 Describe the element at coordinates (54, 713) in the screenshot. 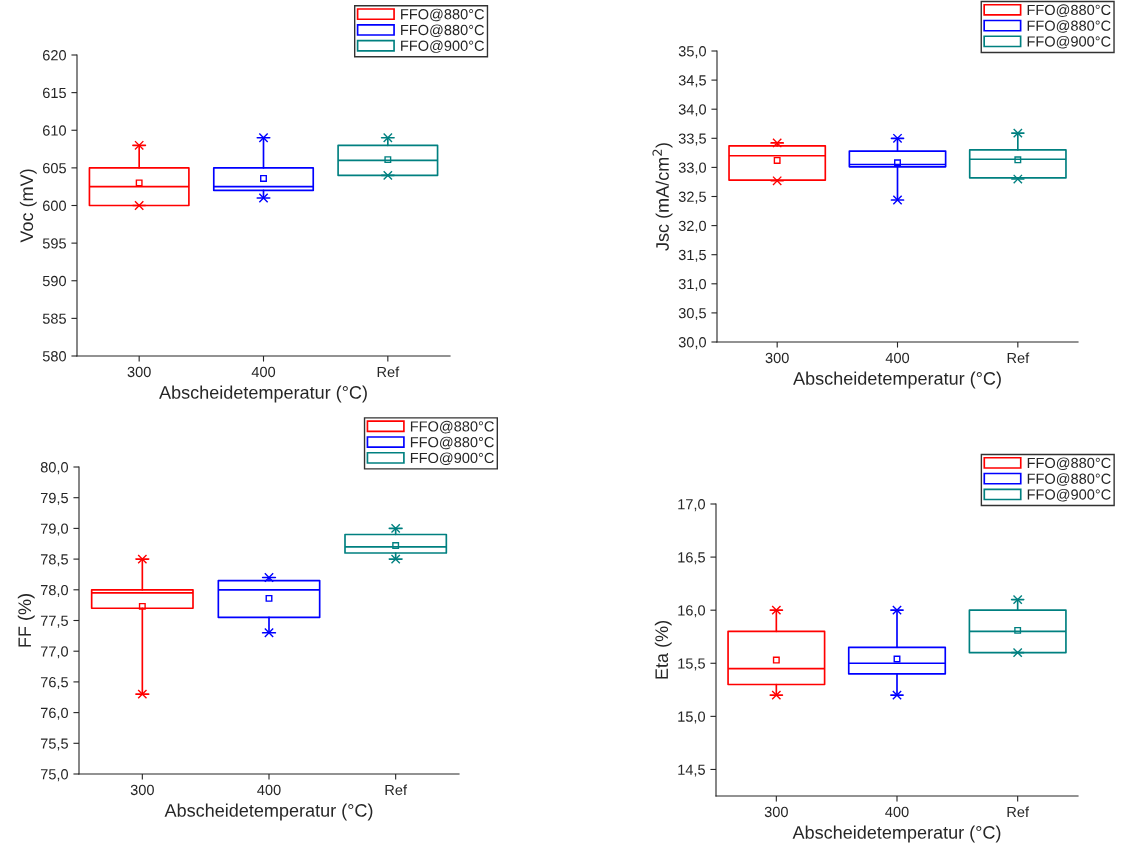

I see `y-tick-label: 76,0` at that location.